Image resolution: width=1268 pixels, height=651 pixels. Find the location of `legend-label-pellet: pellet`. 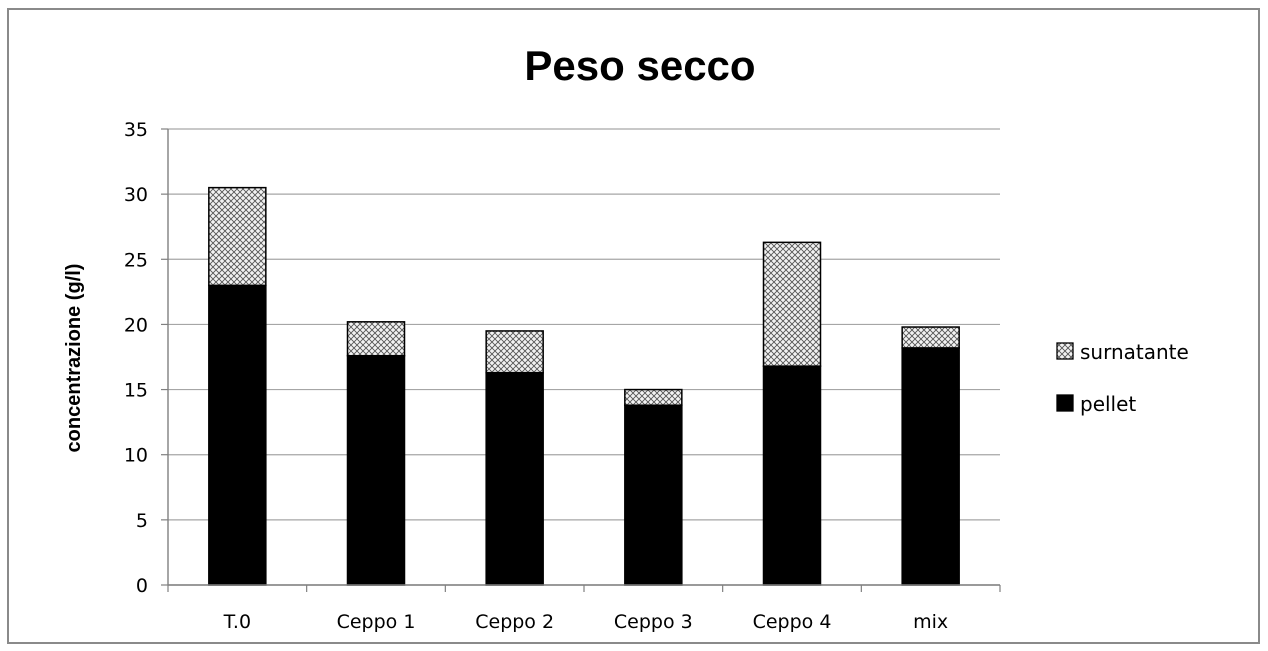

legend-label-pellet: pellet is located at coordinates (1108, 404).